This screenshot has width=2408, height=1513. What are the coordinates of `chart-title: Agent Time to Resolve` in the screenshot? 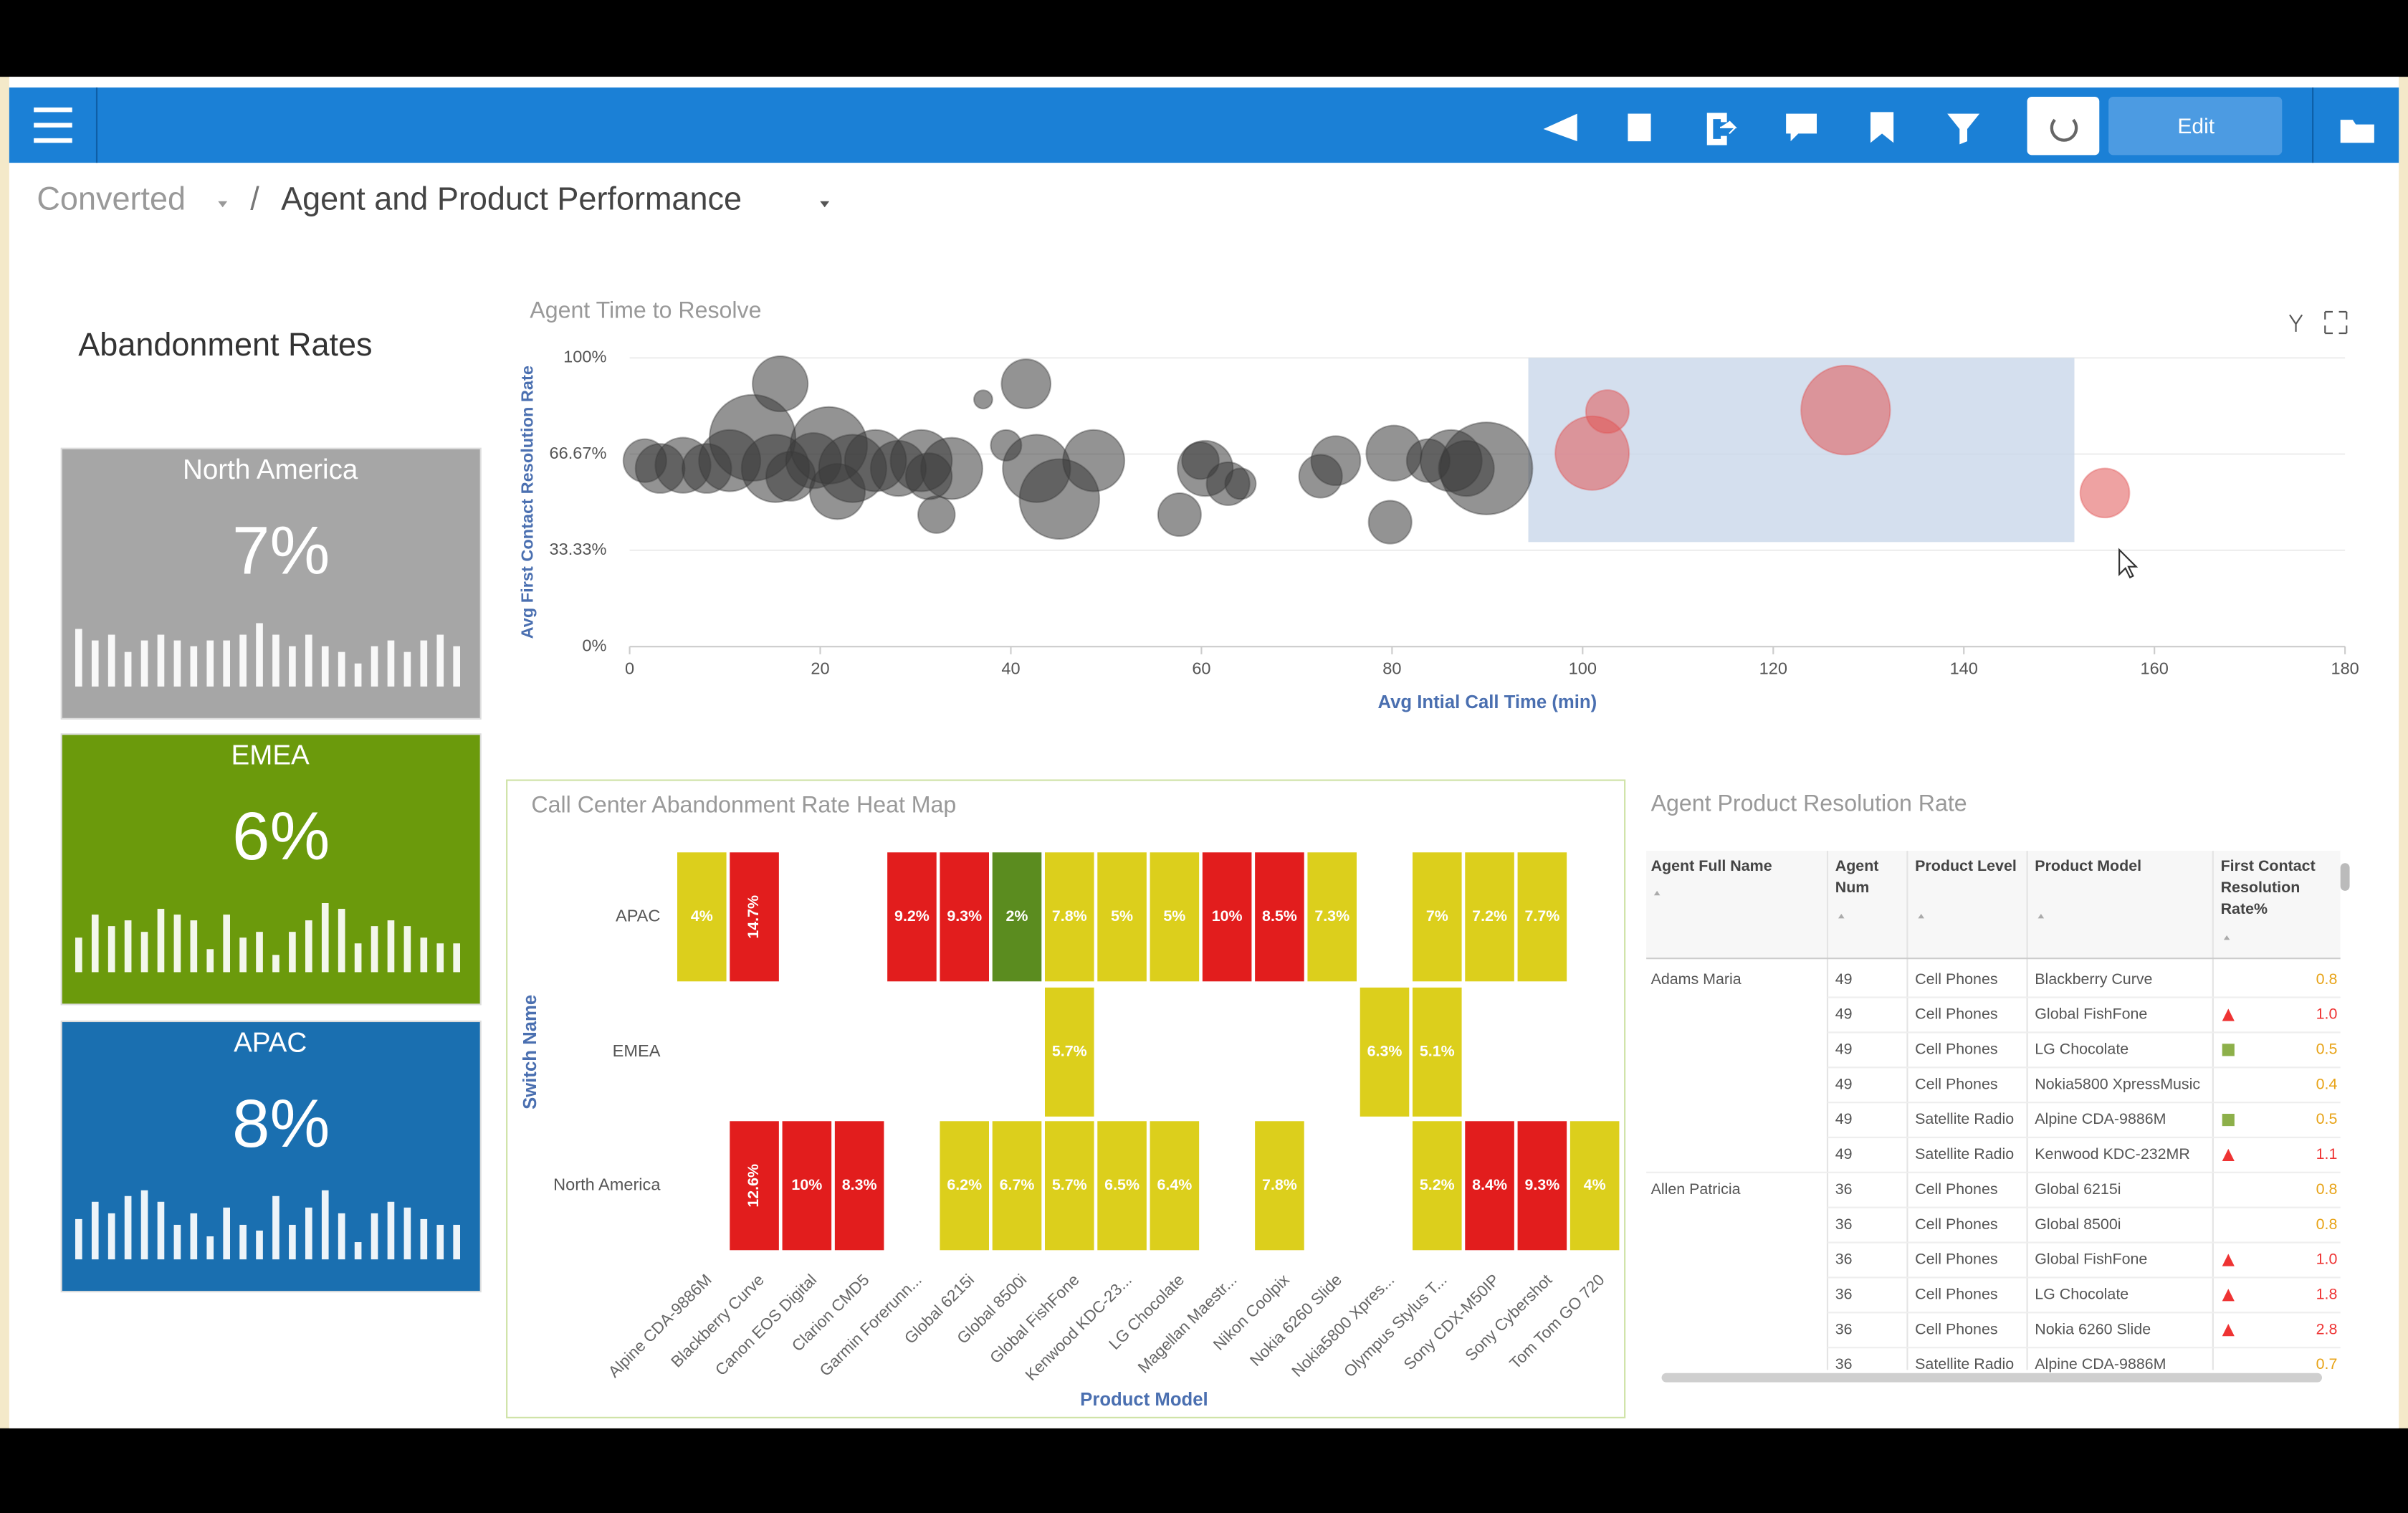 It's located at (645, 310).